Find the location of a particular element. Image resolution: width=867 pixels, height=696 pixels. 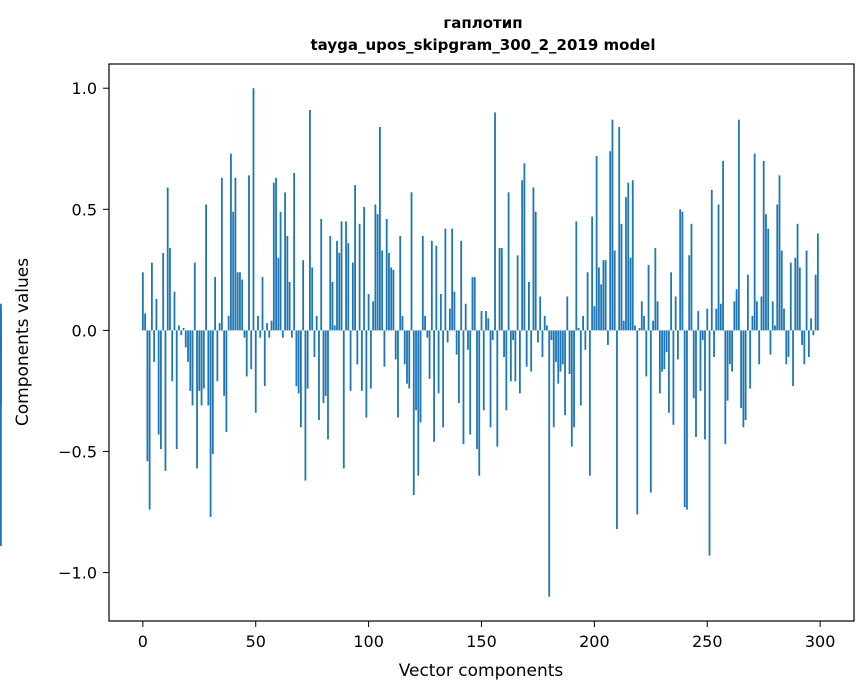

x-axis-label: Vector components is located at coordinates (481, 671).